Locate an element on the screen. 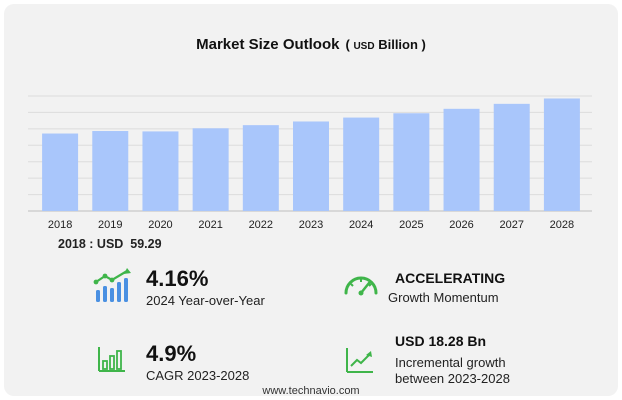 The height and width of the screenshot is (400, 622). chart-title-unit: ( USD Billion ) is located at coordinates (385, 44).